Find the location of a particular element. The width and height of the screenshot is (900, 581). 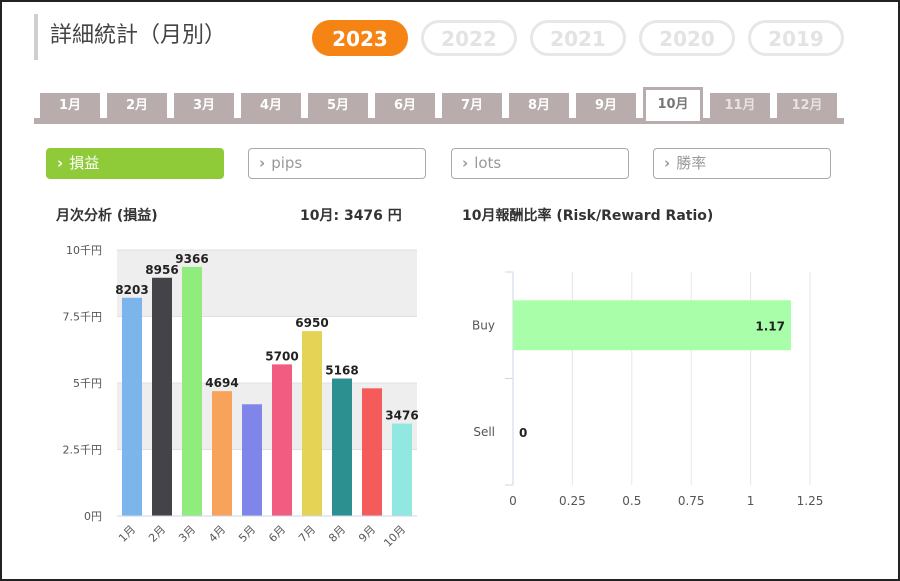

year-button-2022: 2022 is located at coordinates (469, 38).